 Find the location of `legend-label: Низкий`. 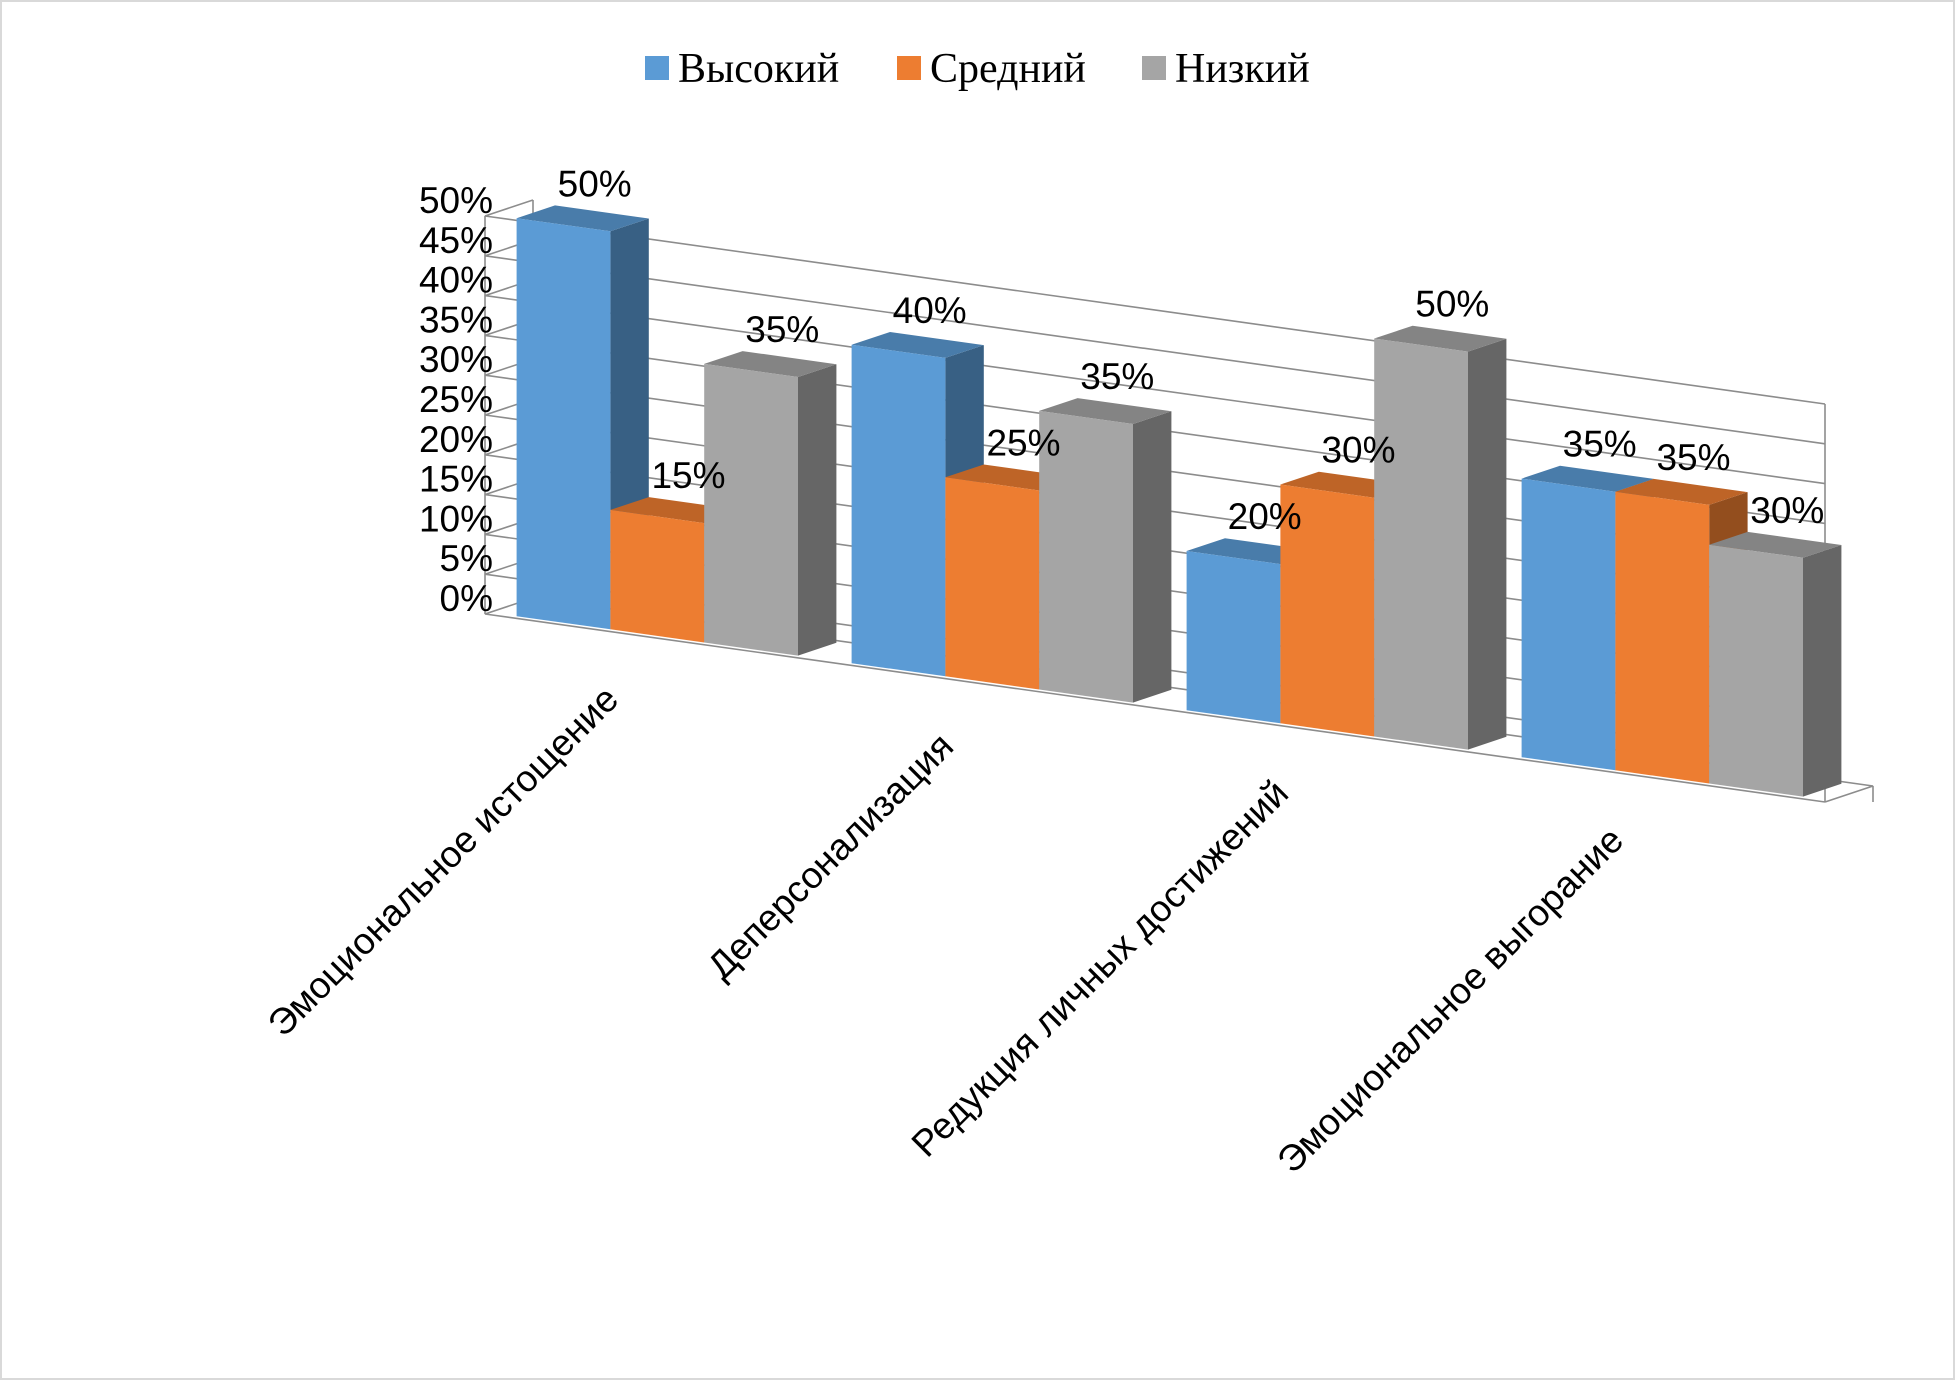

legend-label: Низкий is located at coordinates (1242, 69).